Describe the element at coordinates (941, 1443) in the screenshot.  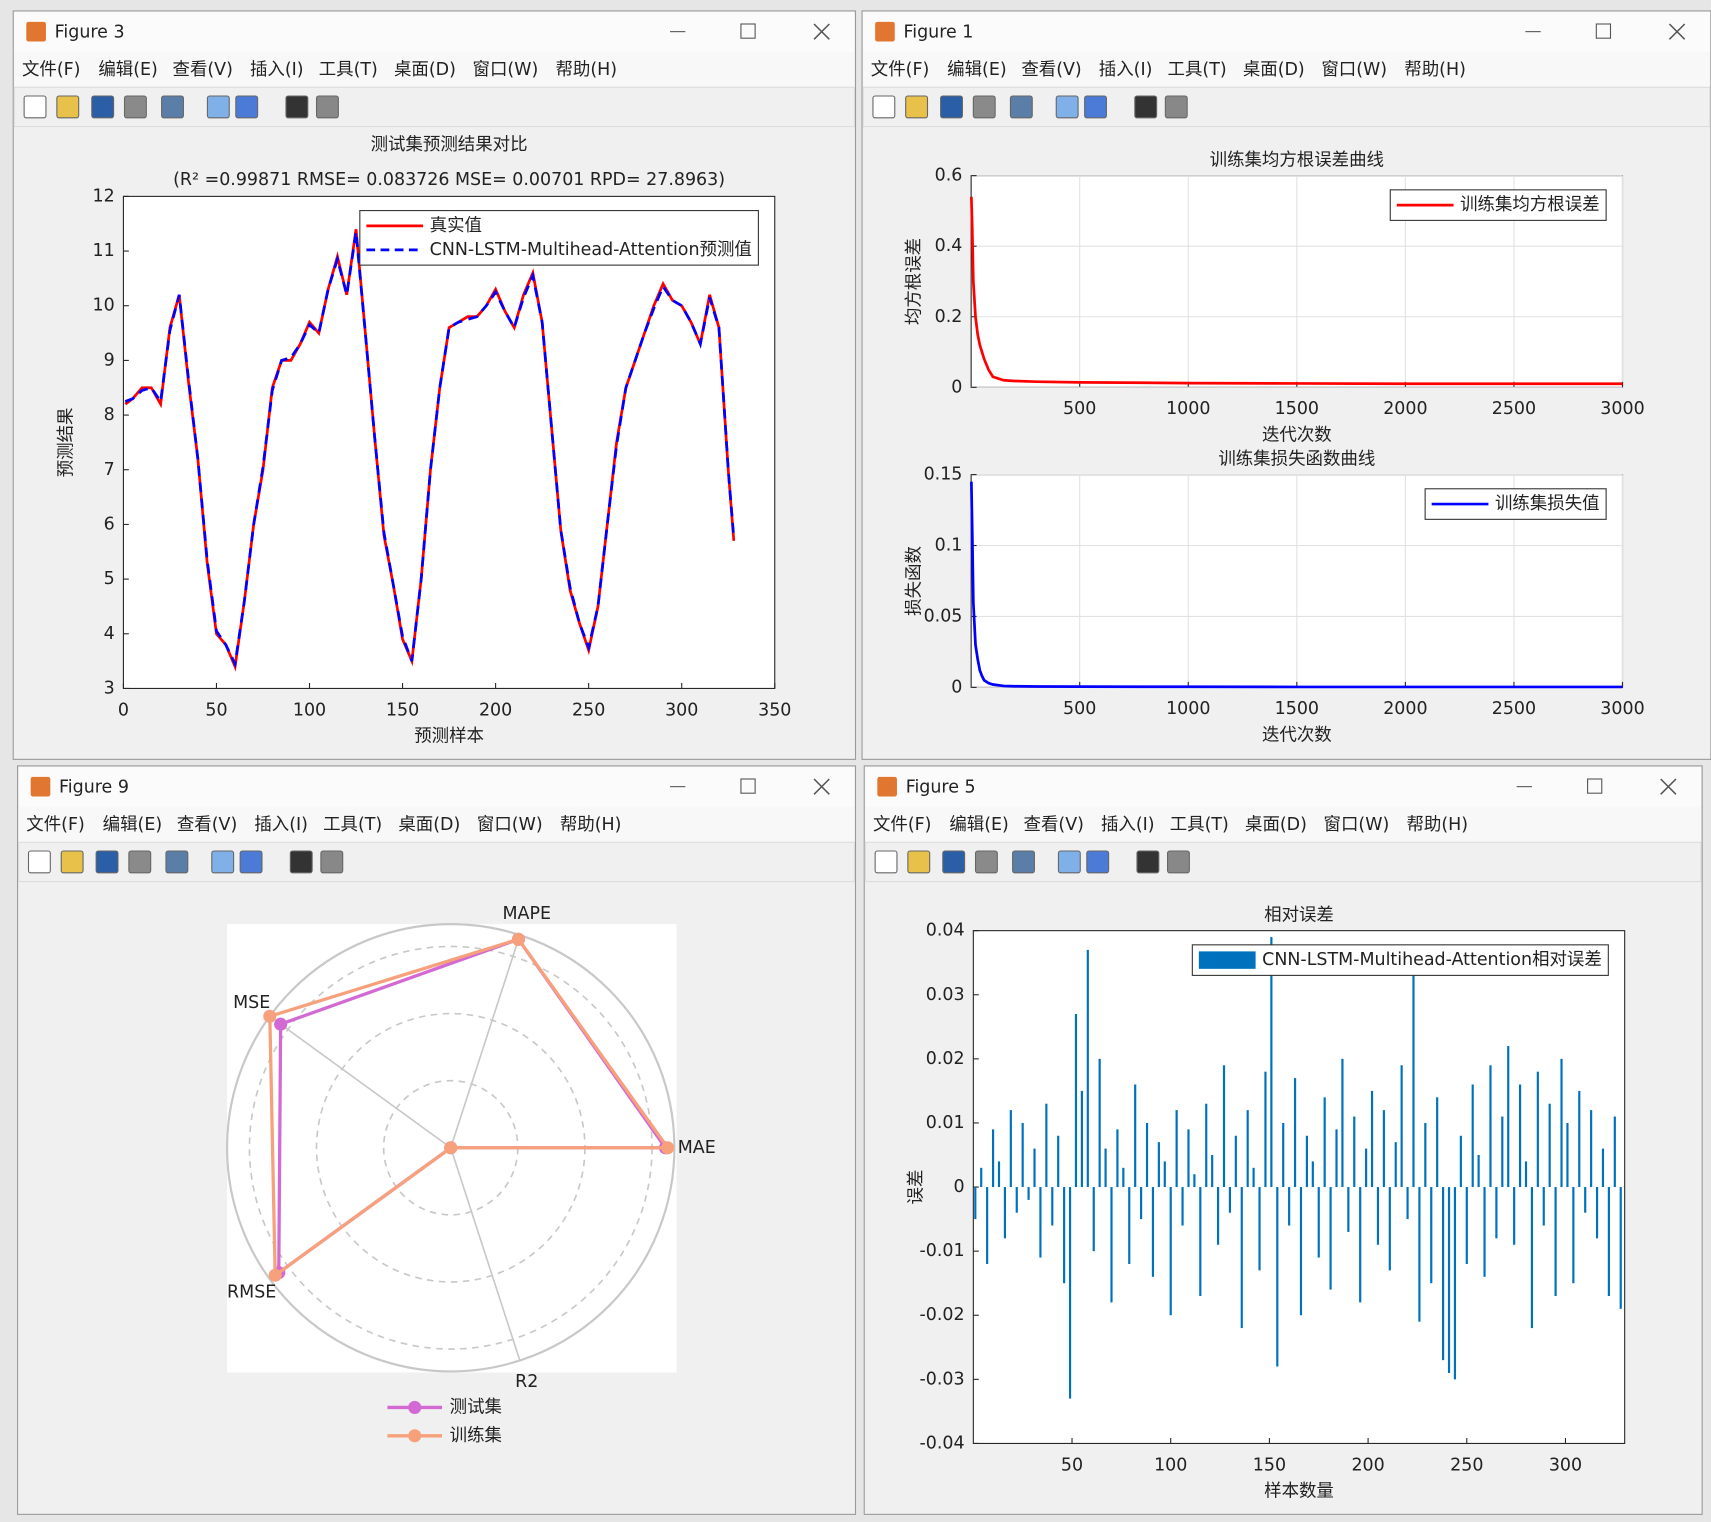
I see `y-tick-label: -0.04` at that location.